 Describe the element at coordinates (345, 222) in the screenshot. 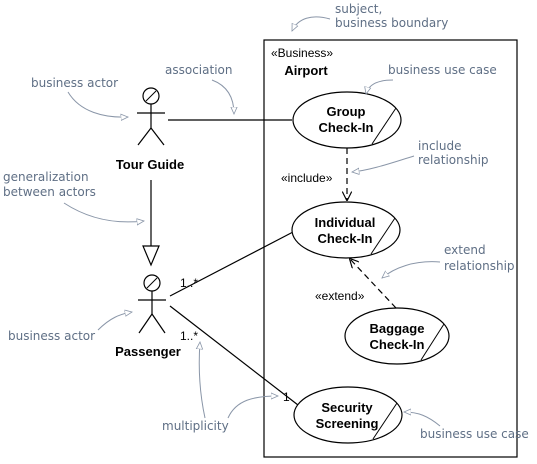

I see `svg-text: Individual` at that location.